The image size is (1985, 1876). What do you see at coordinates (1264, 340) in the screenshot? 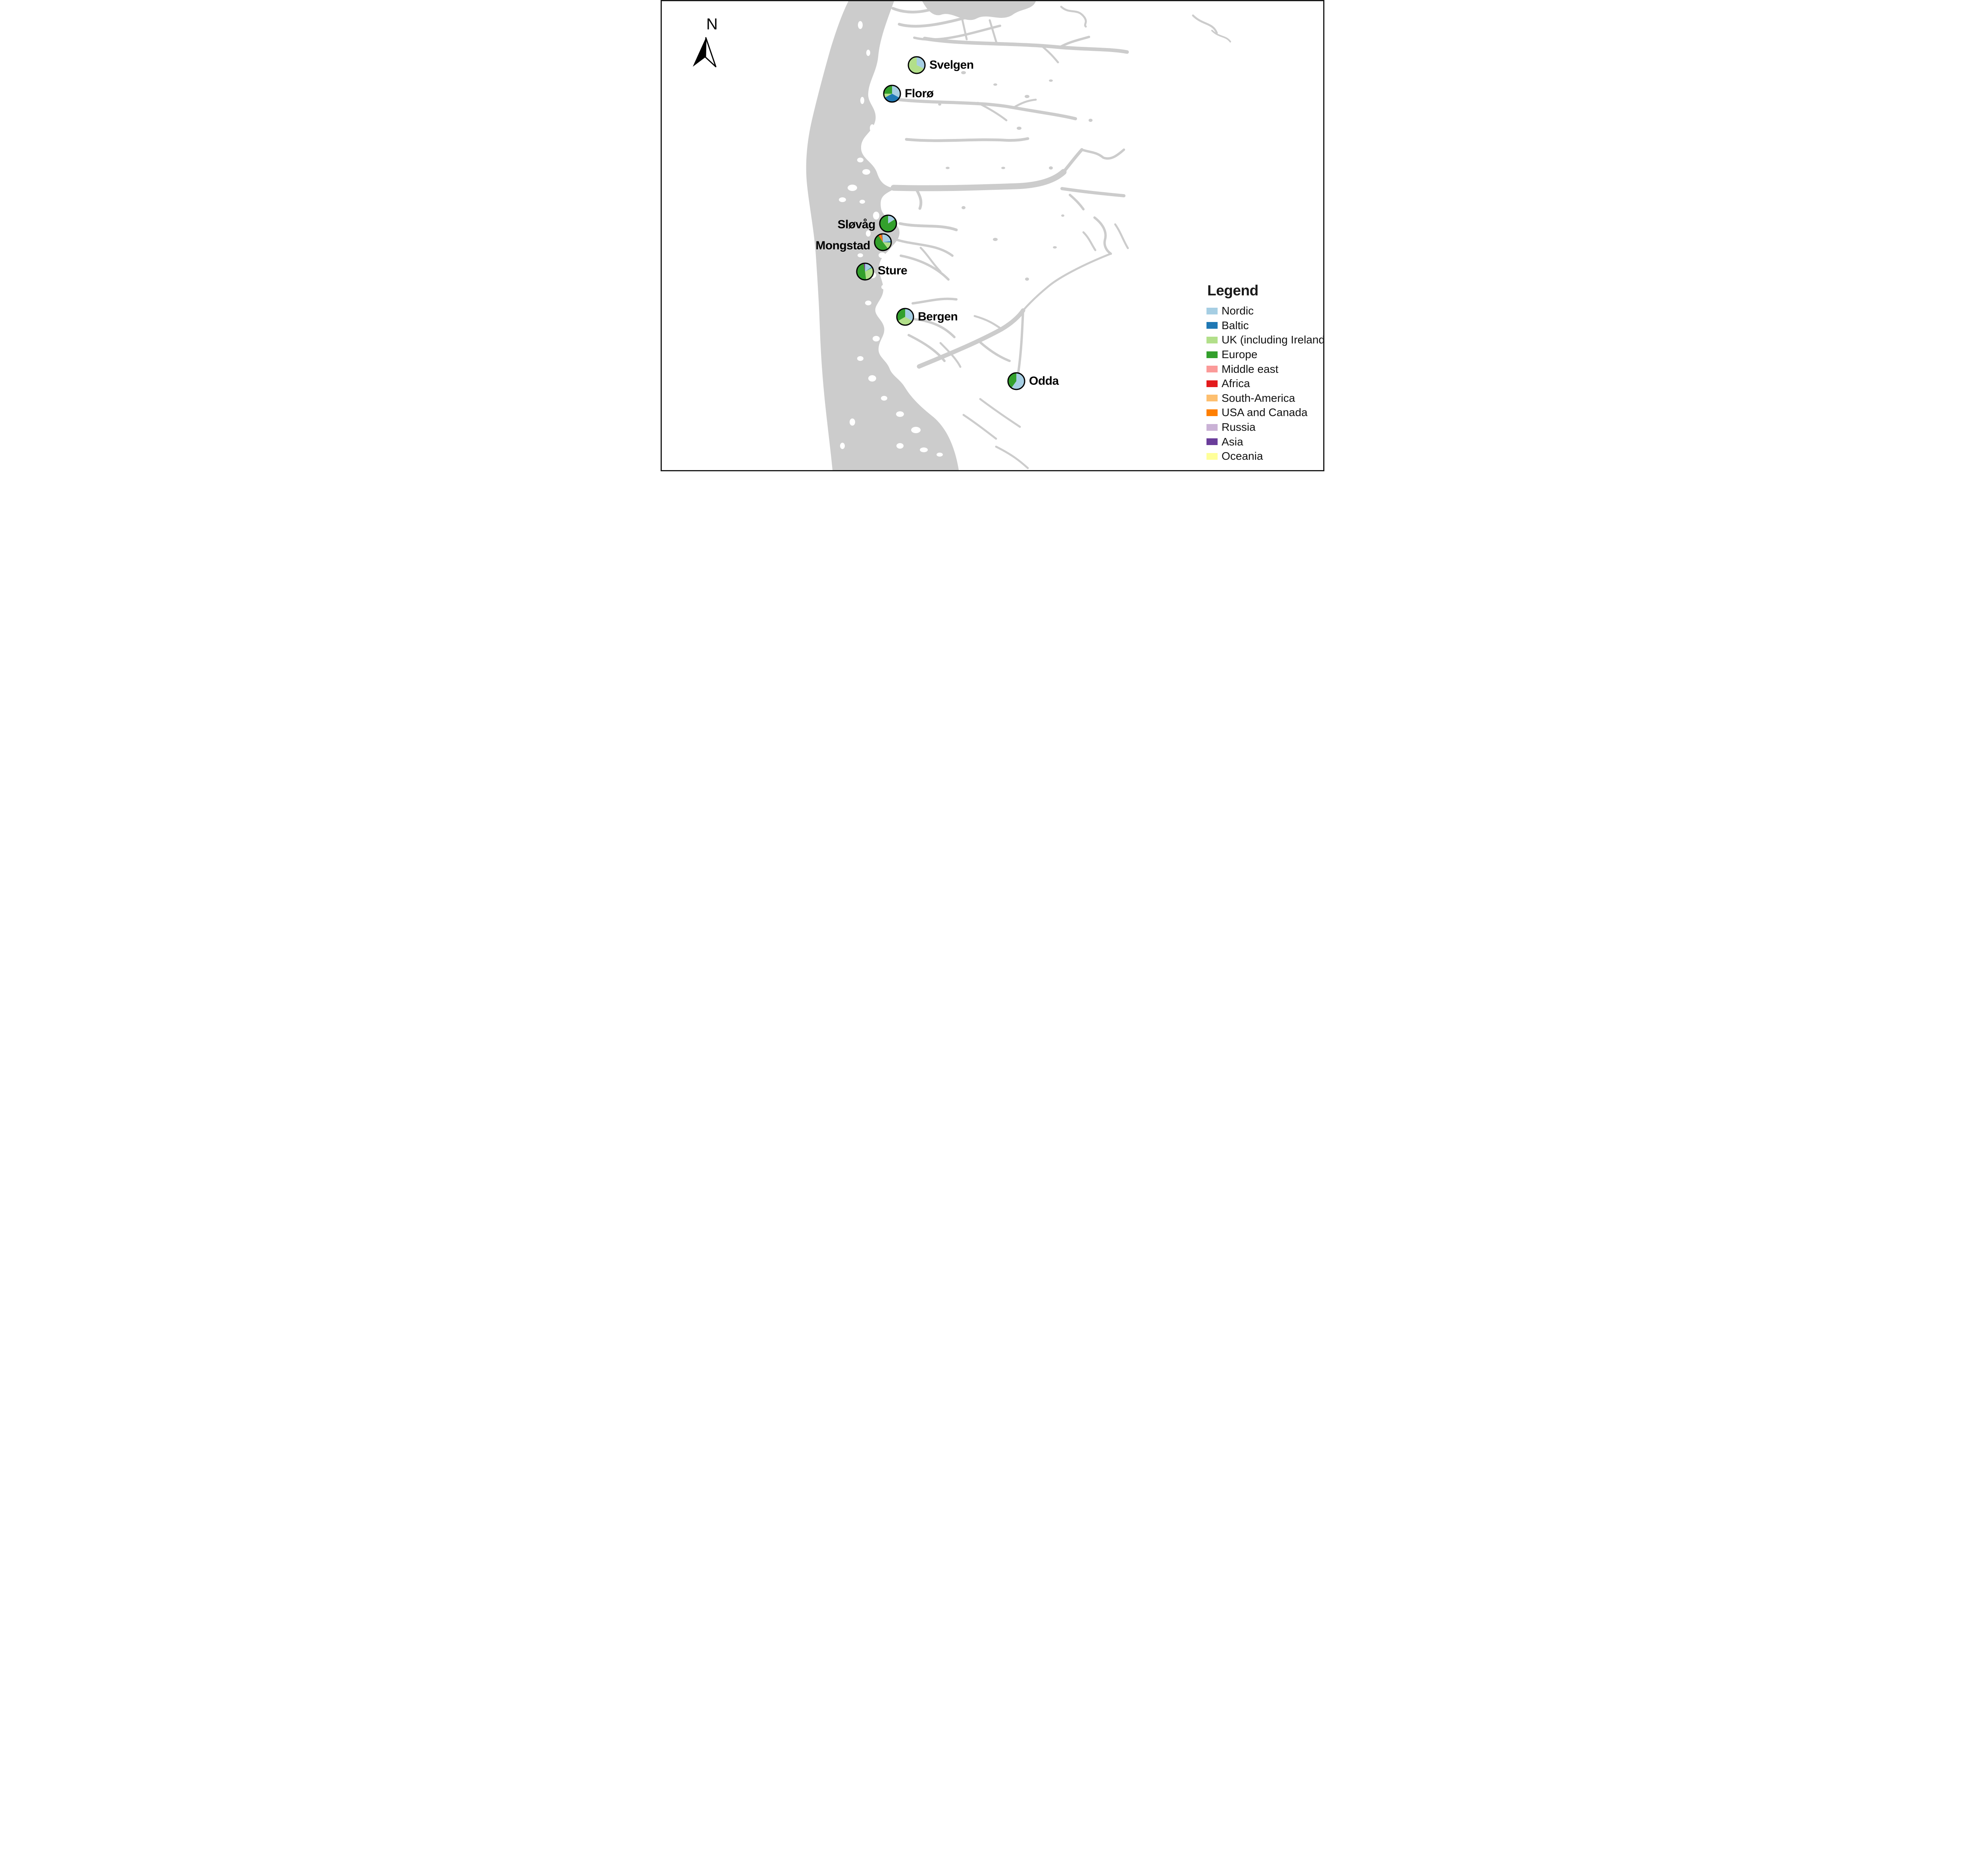
I see `legend-item-uk: UK (including Ireland)` at bounding box center [1264, 340].